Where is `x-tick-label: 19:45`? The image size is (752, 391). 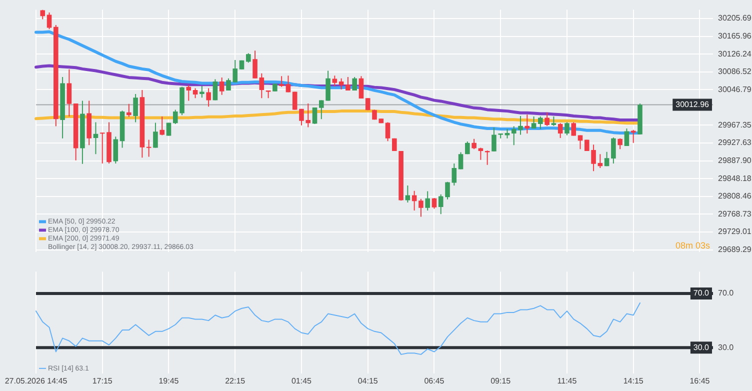
x-tick-label: 19:45 is located at coordinates (169, 381).